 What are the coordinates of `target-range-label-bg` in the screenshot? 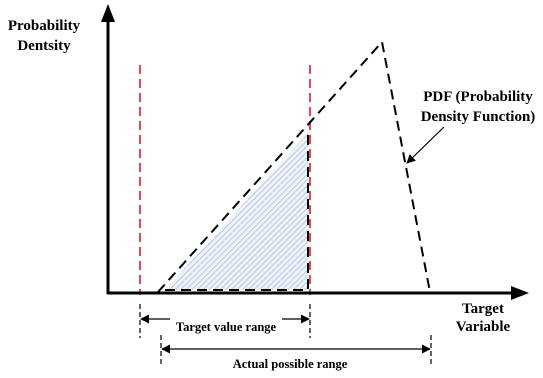 It's located at (226, 326).